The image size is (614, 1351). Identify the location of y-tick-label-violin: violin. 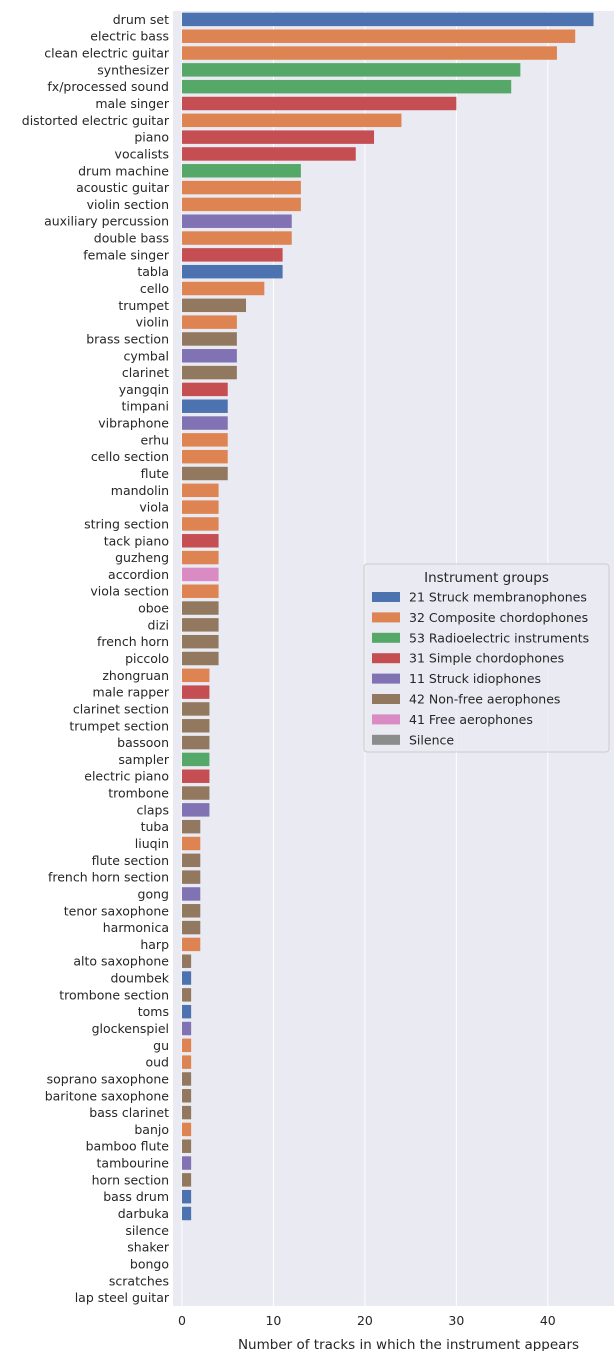
(152, 322).